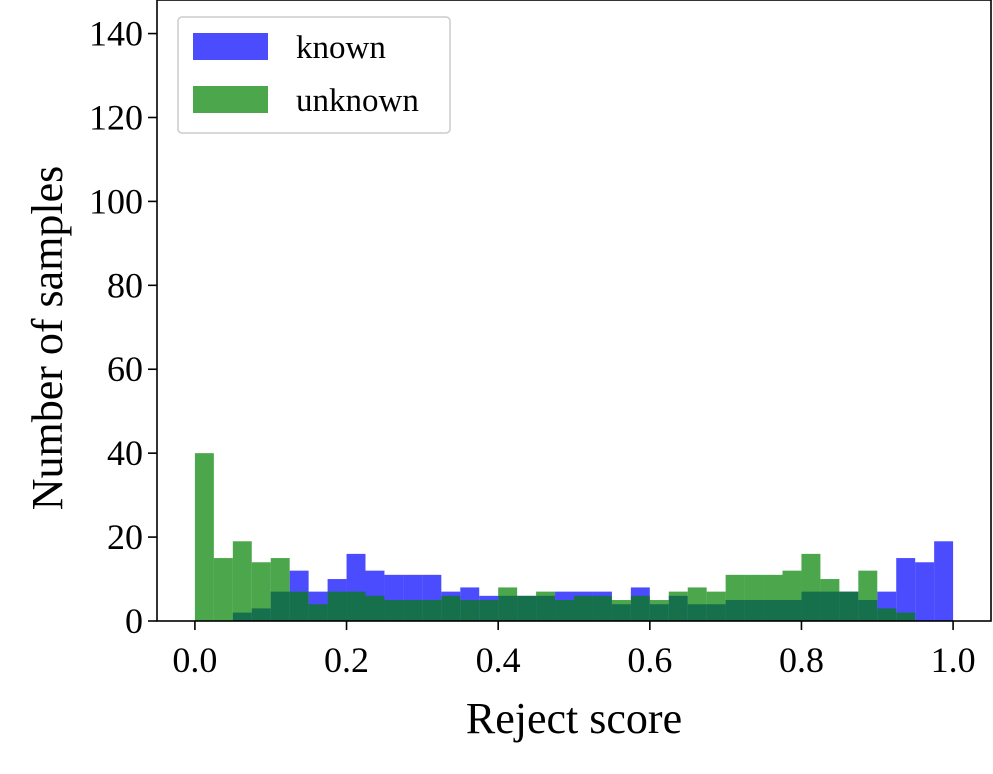  I want to click on x-tick-label: 0.8, so click(801, 660).